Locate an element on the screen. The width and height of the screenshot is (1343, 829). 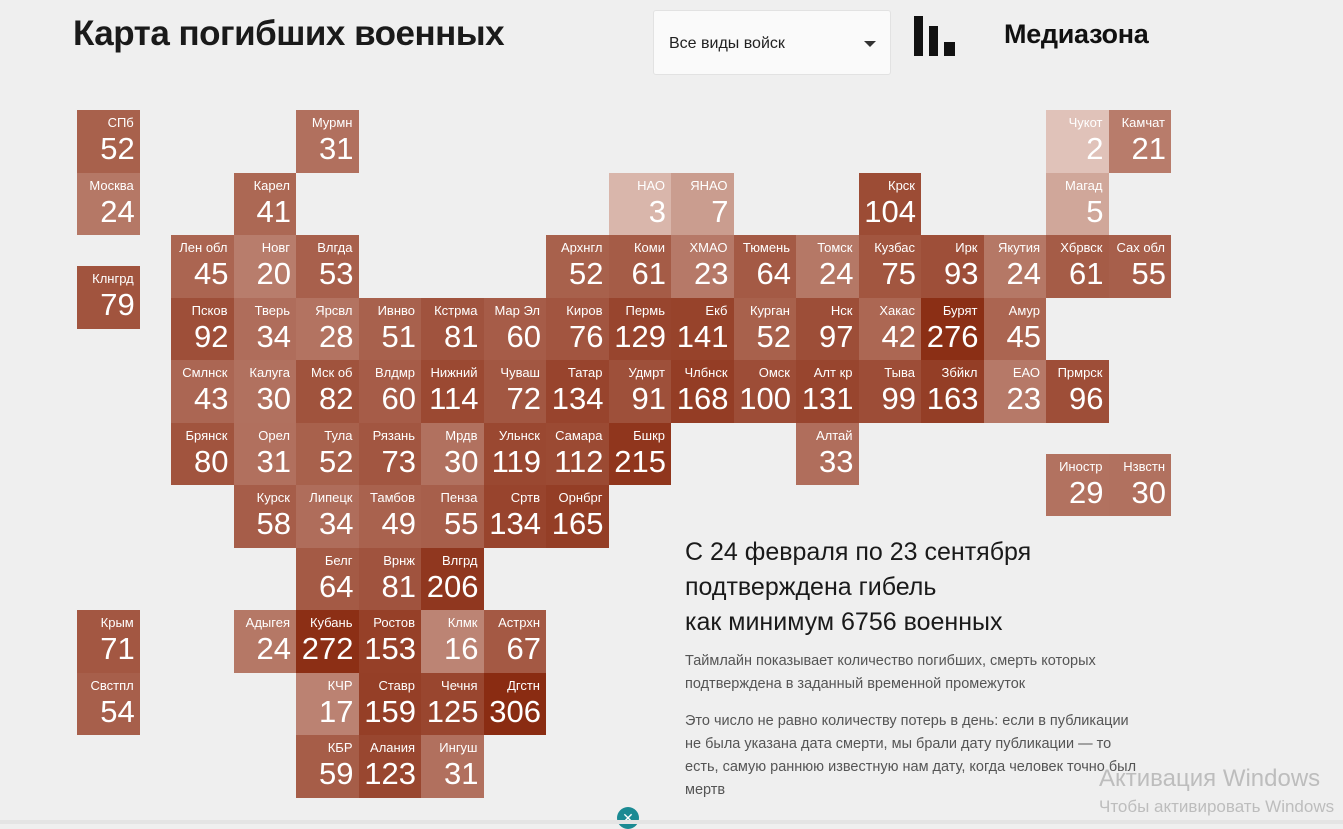
region-tile: Пенза 55 is located at coordinates (452, 516).